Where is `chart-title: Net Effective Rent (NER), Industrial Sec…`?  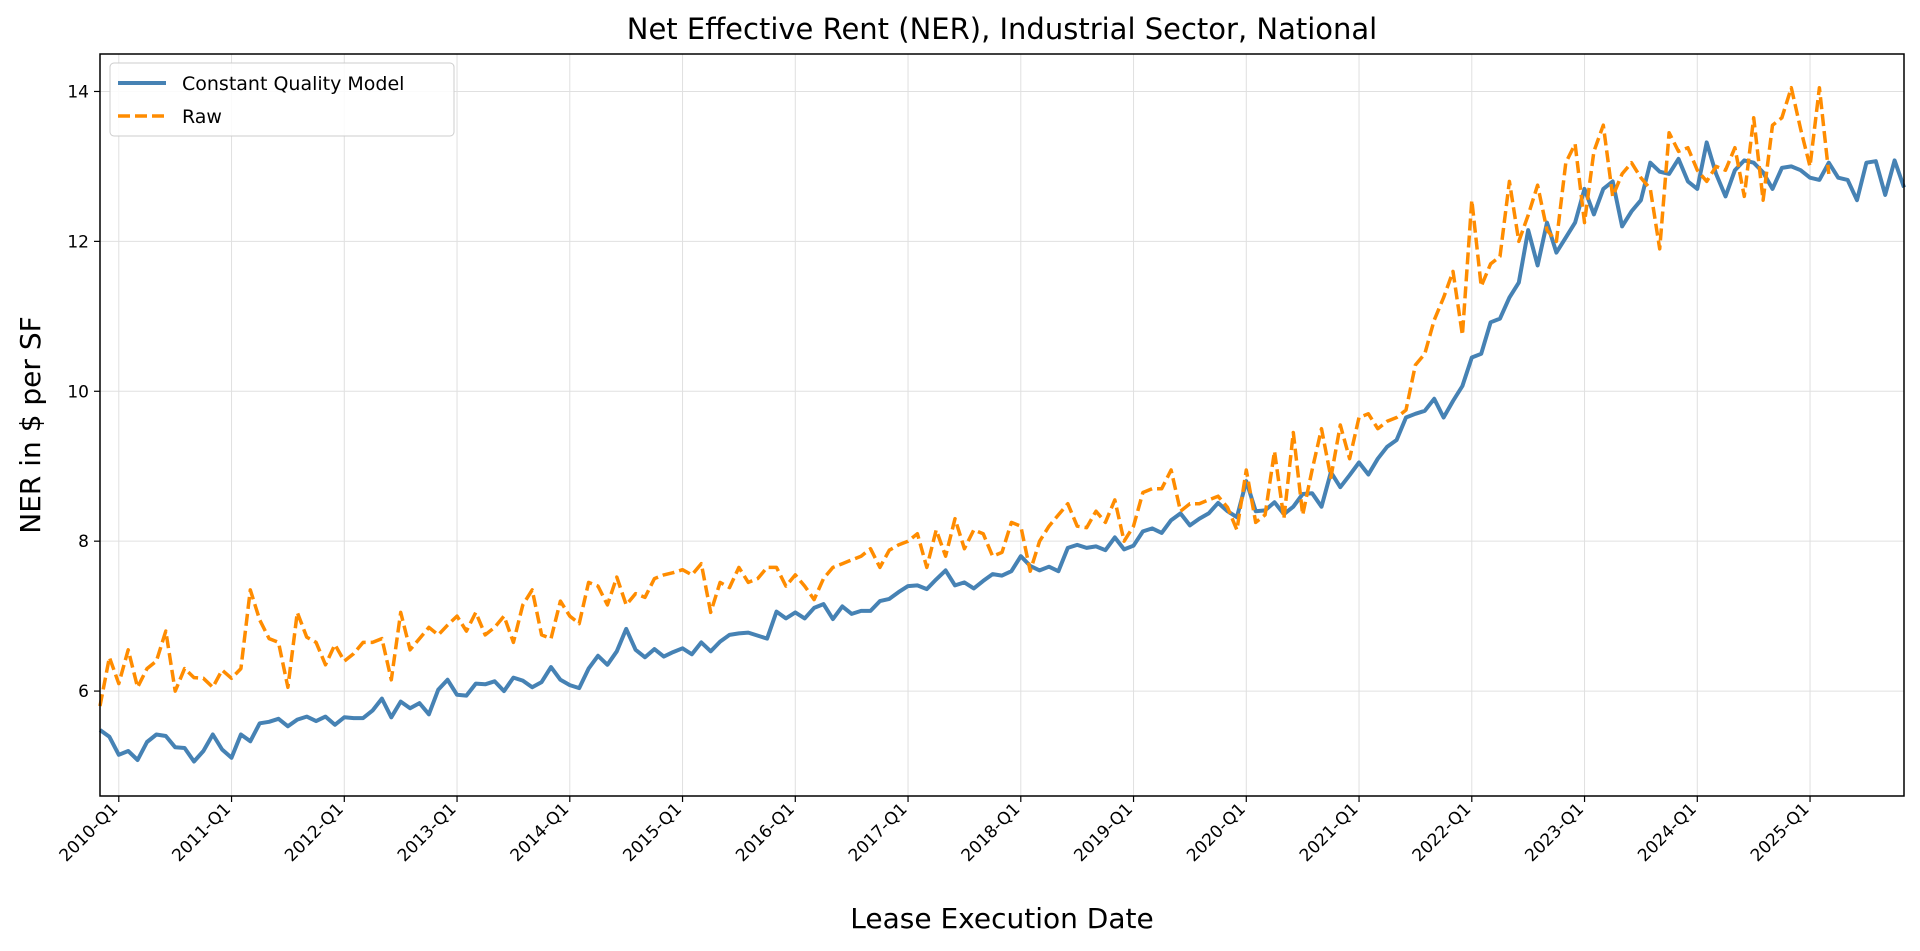
chart-title: Net Effective Rent (NER), Industrial Sec… is located at coordinates (1002, 29).